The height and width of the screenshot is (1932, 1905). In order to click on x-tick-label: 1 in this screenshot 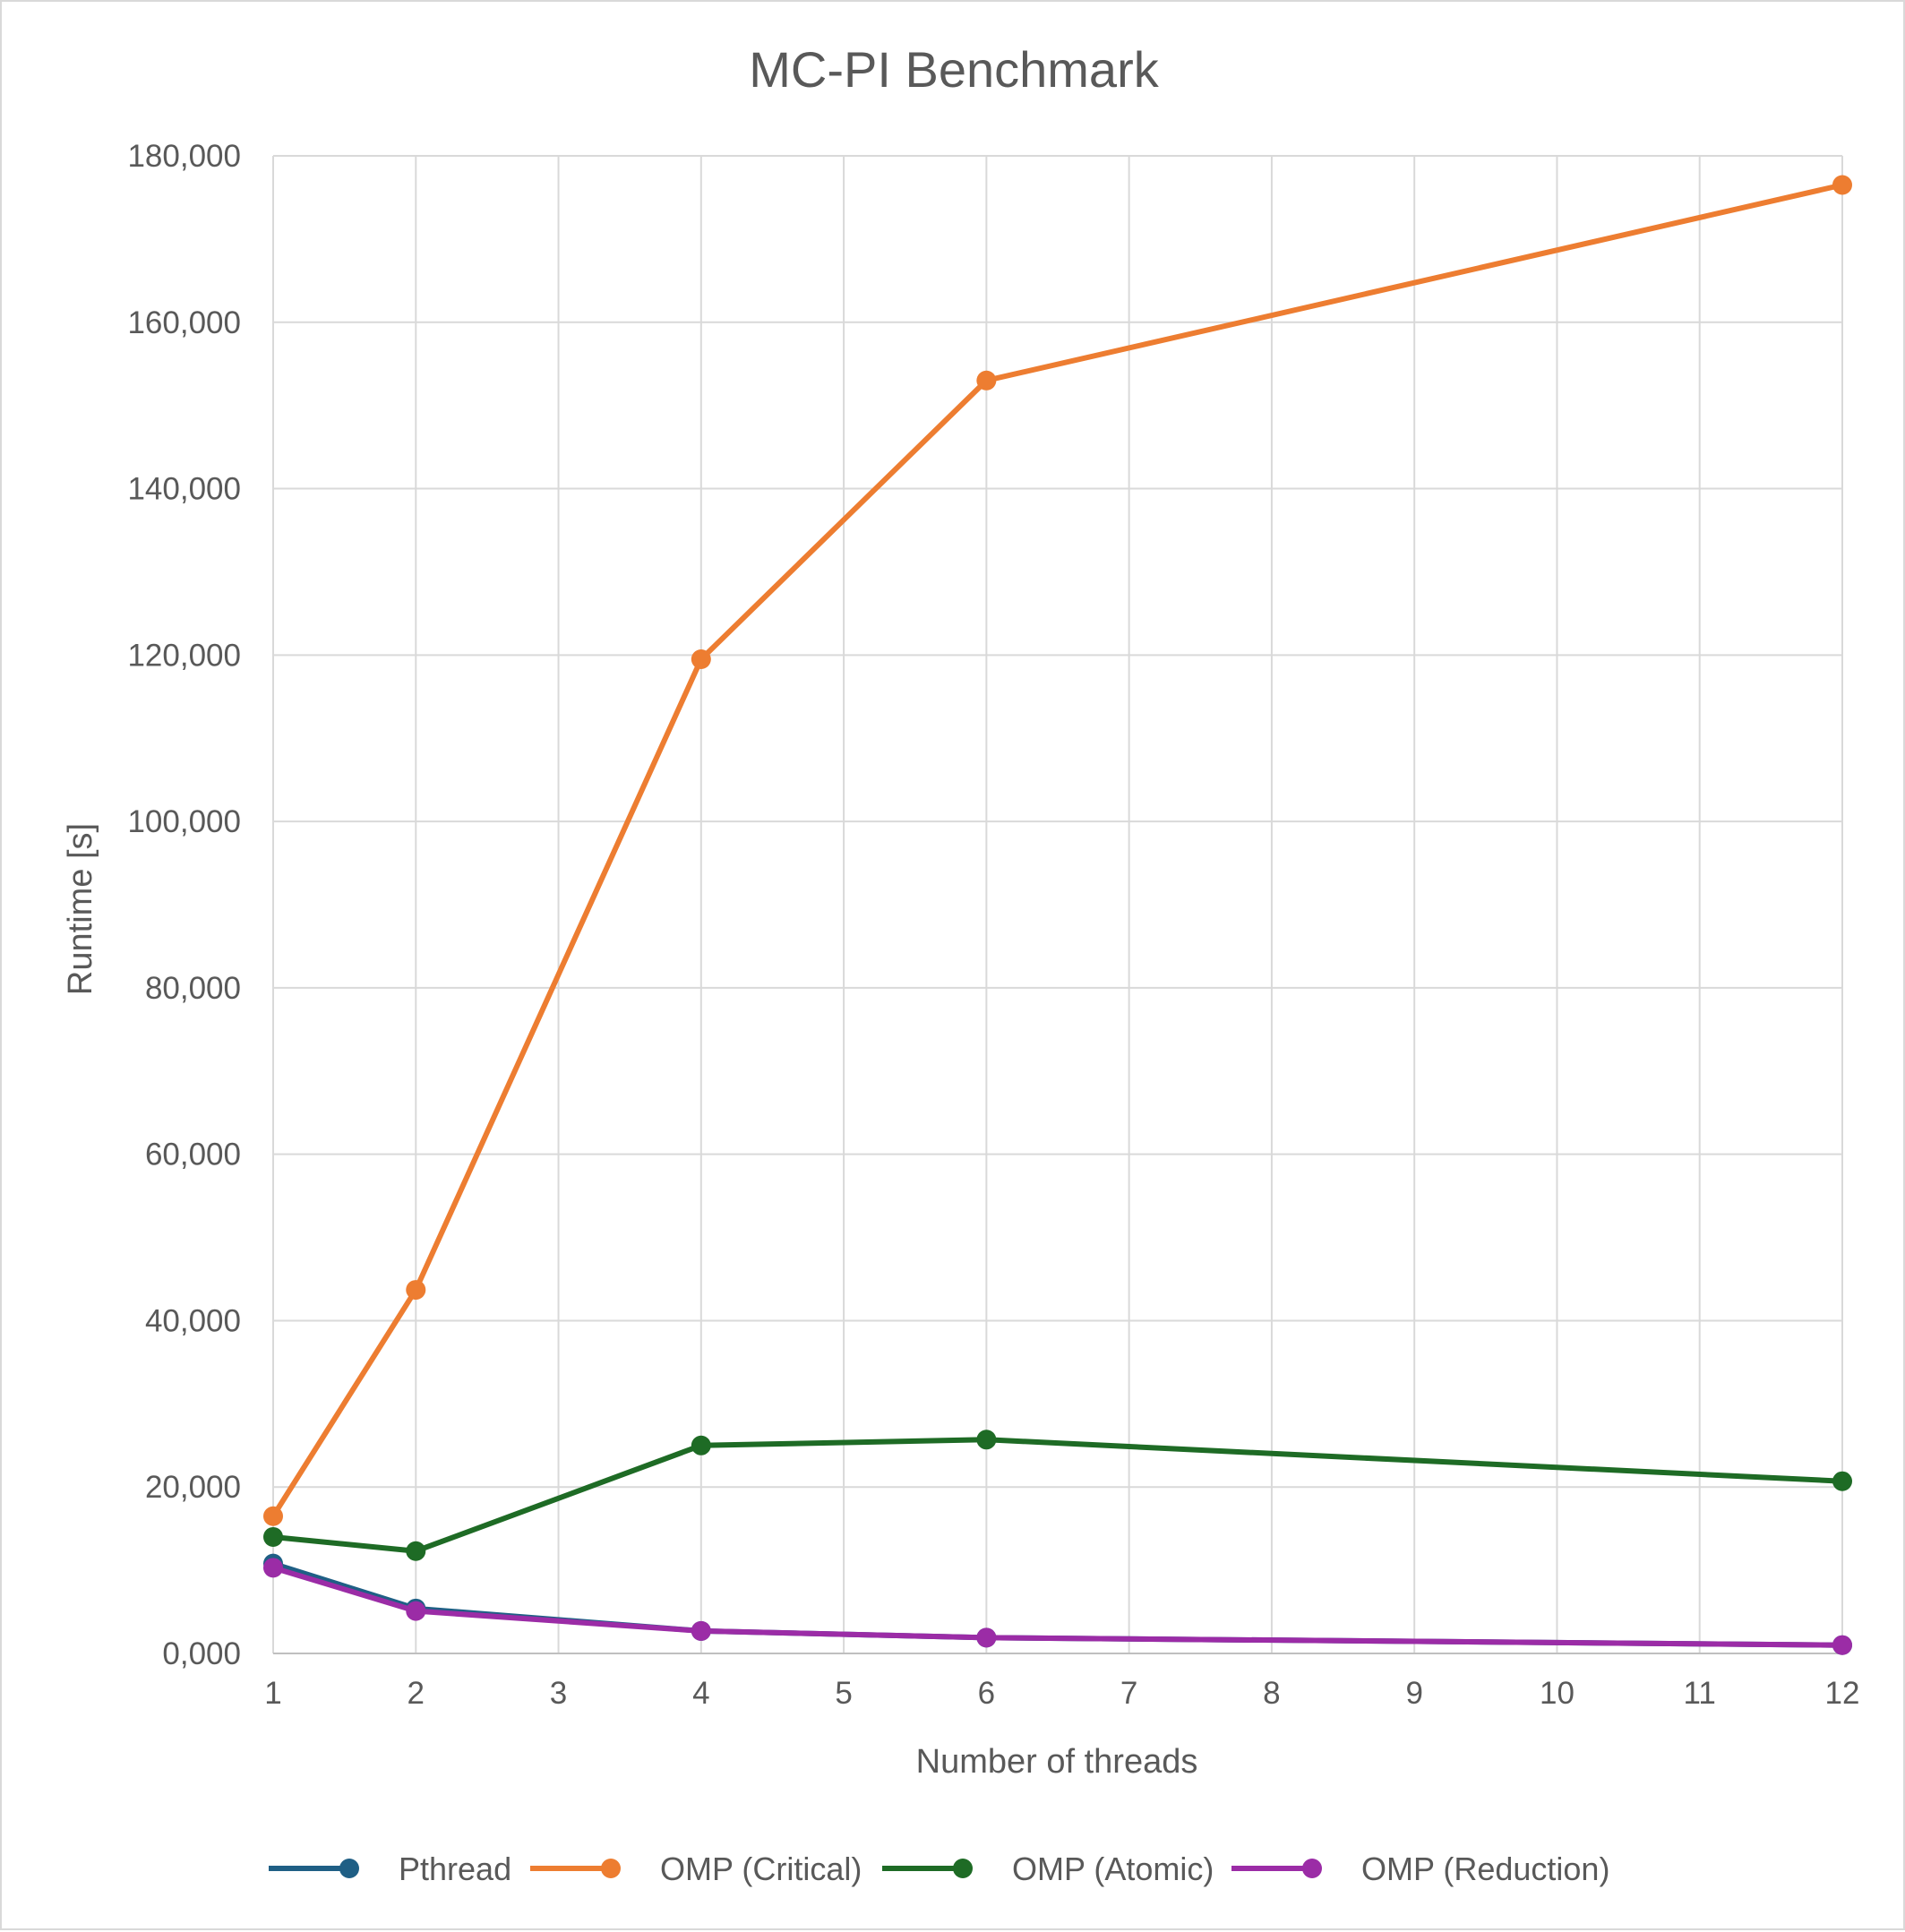, I will do `click(272, 1693)`.